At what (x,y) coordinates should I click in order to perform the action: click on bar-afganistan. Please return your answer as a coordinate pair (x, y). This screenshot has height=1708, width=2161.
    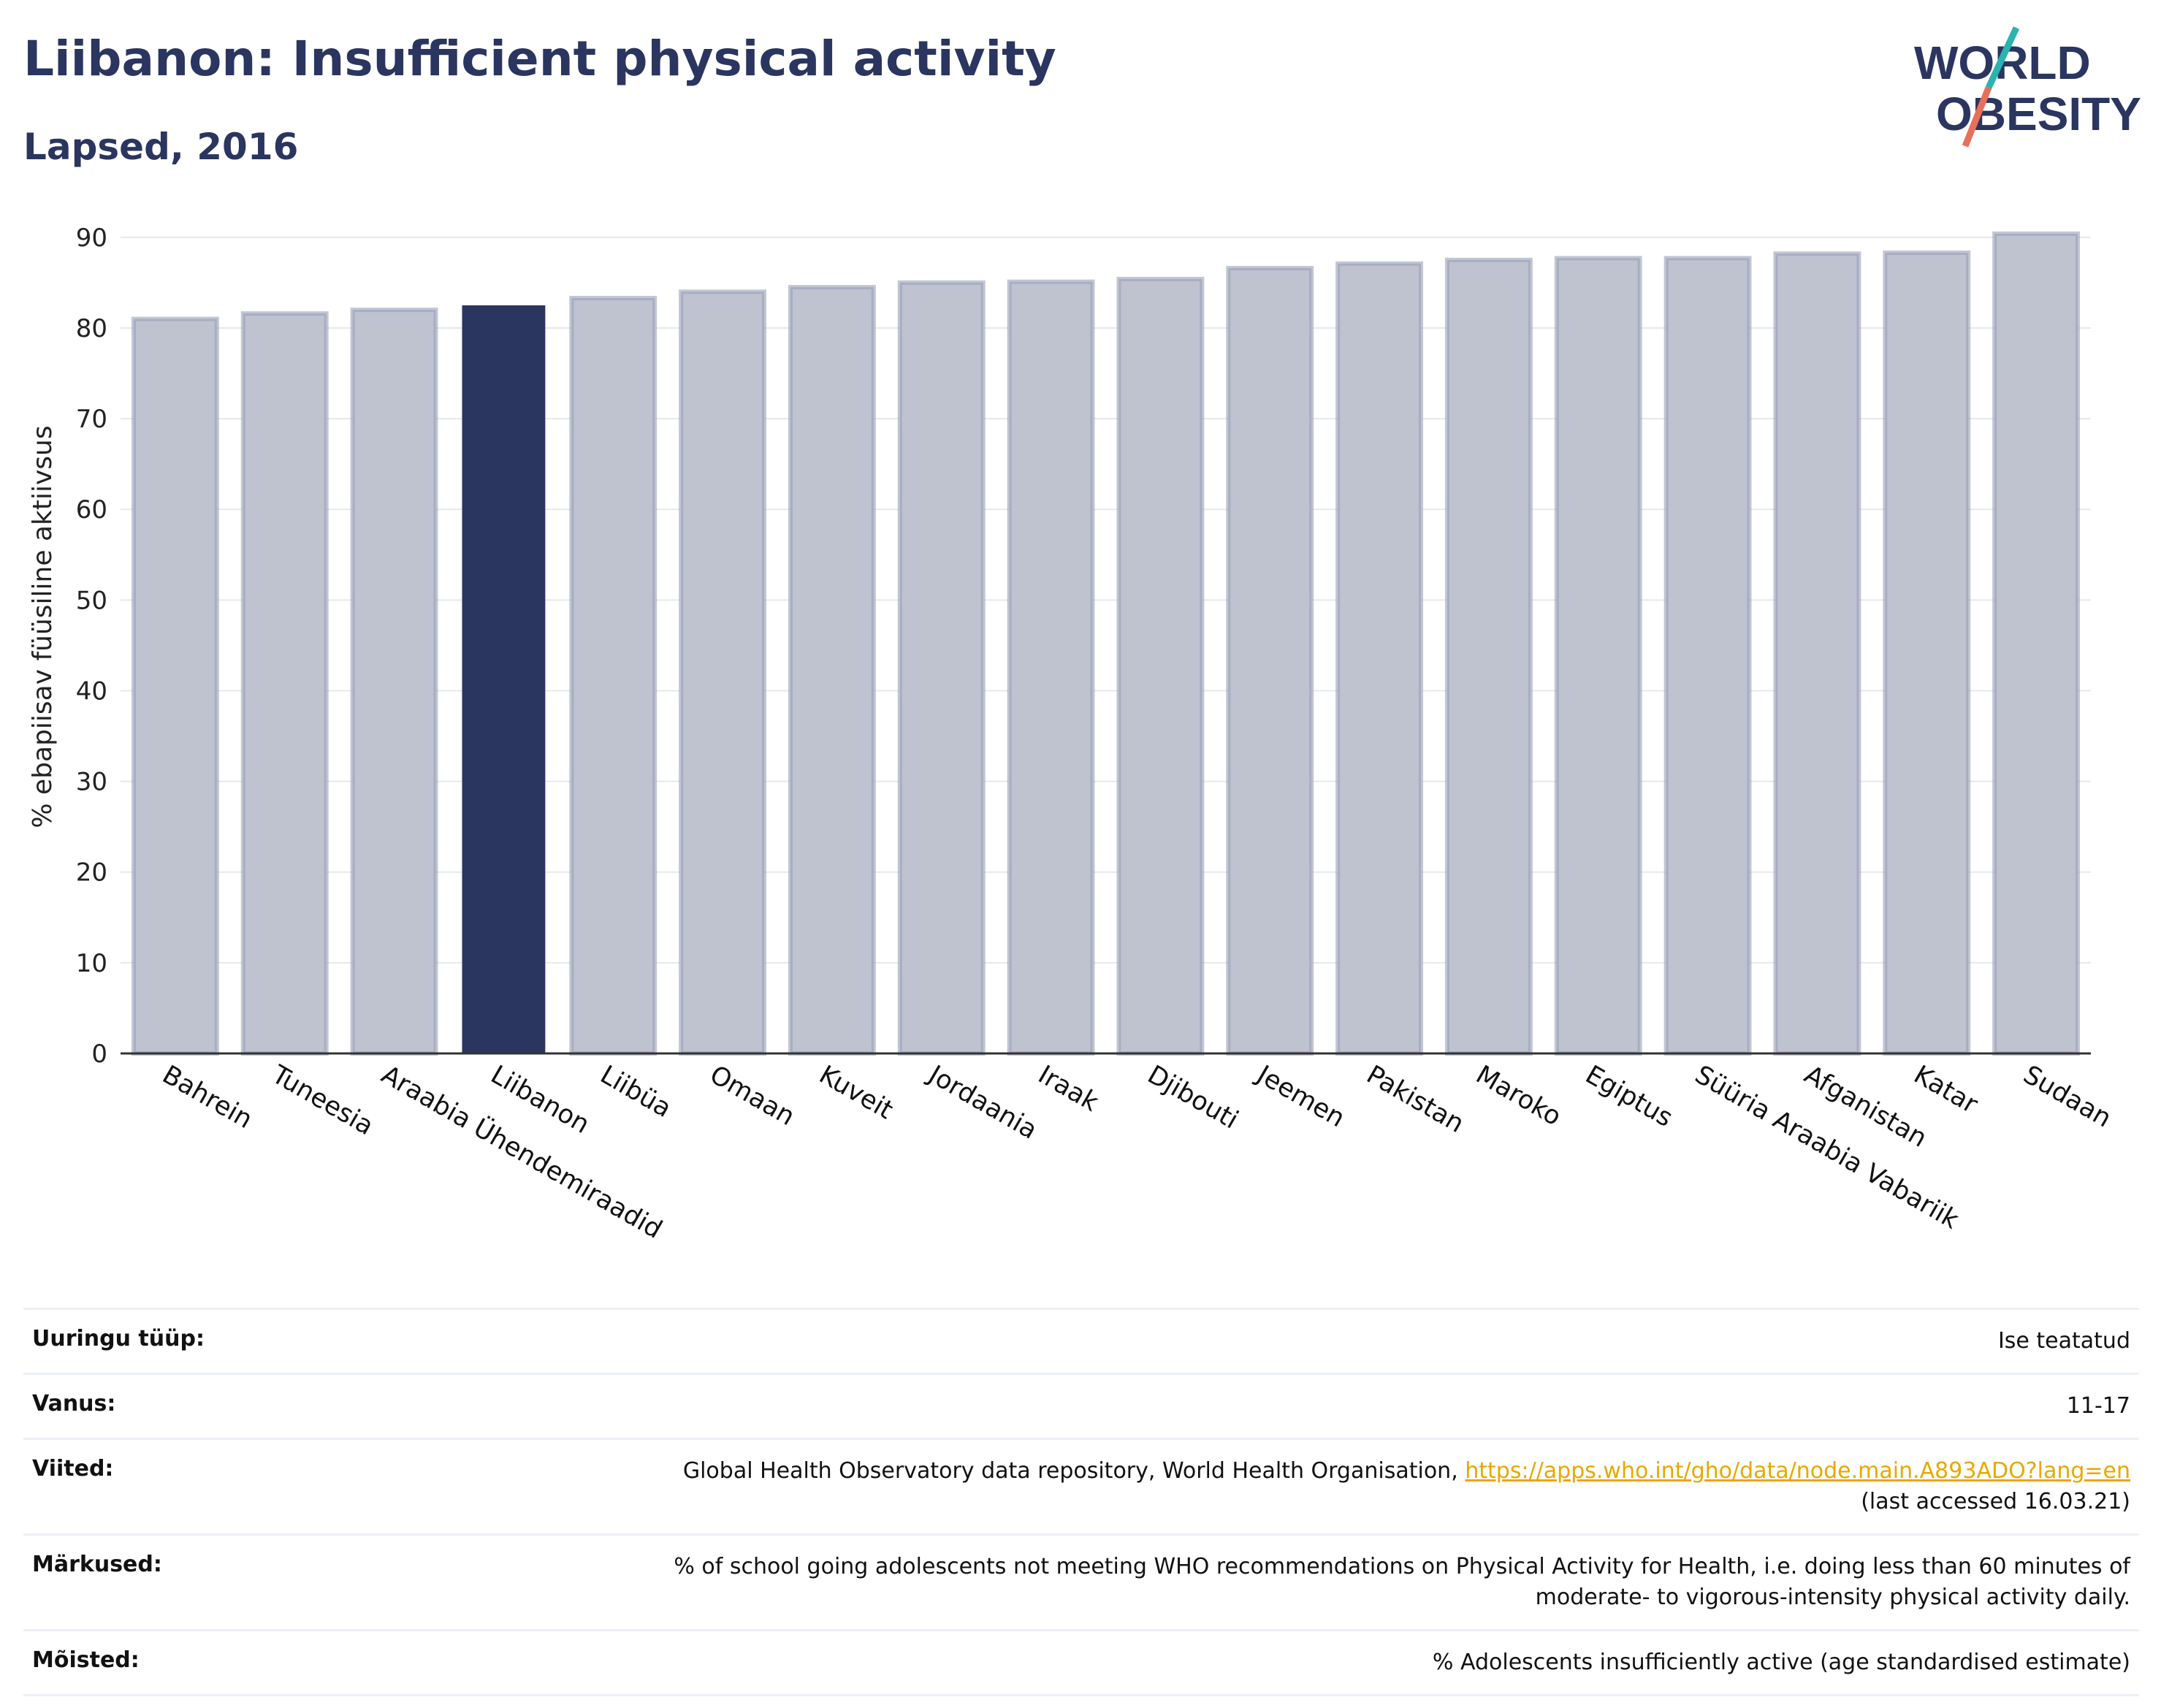
    Looking at the image, I should click on (1817, 653).